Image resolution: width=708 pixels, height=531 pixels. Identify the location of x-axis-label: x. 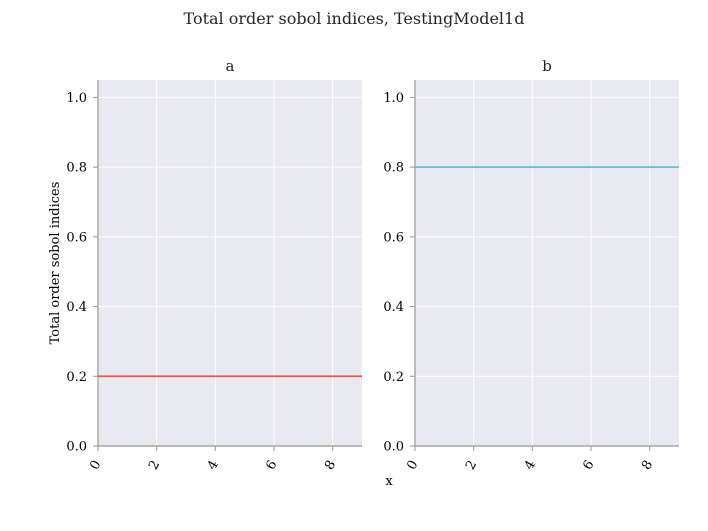
(389, 481).